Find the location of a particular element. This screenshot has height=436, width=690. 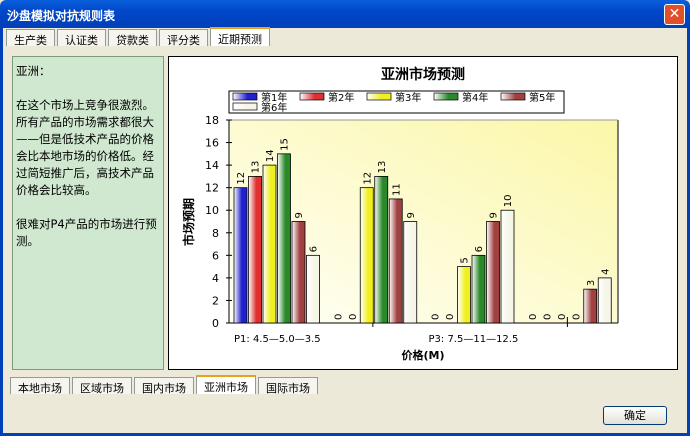

tab-3: 评分类 is located at coordinates (183, 38).